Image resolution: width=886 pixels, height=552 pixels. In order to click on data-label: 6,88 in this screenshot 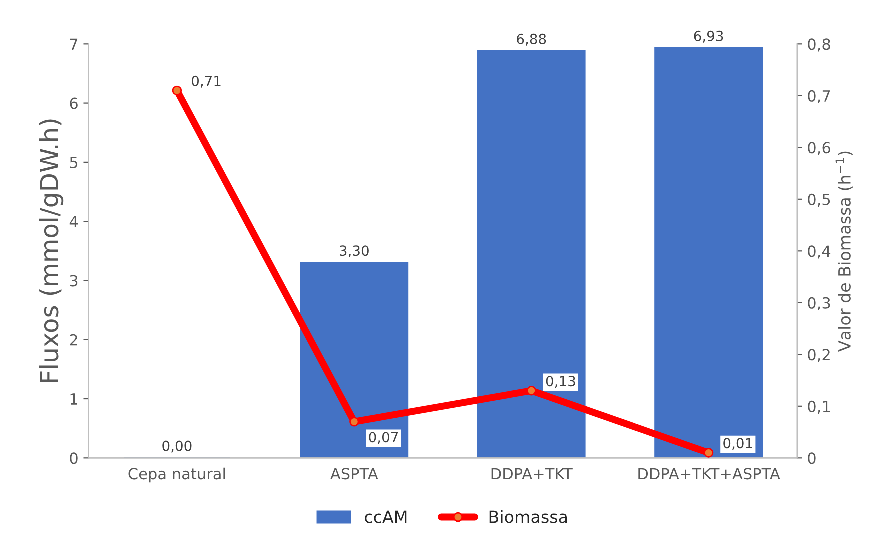, I will do `click(531, 40)`.